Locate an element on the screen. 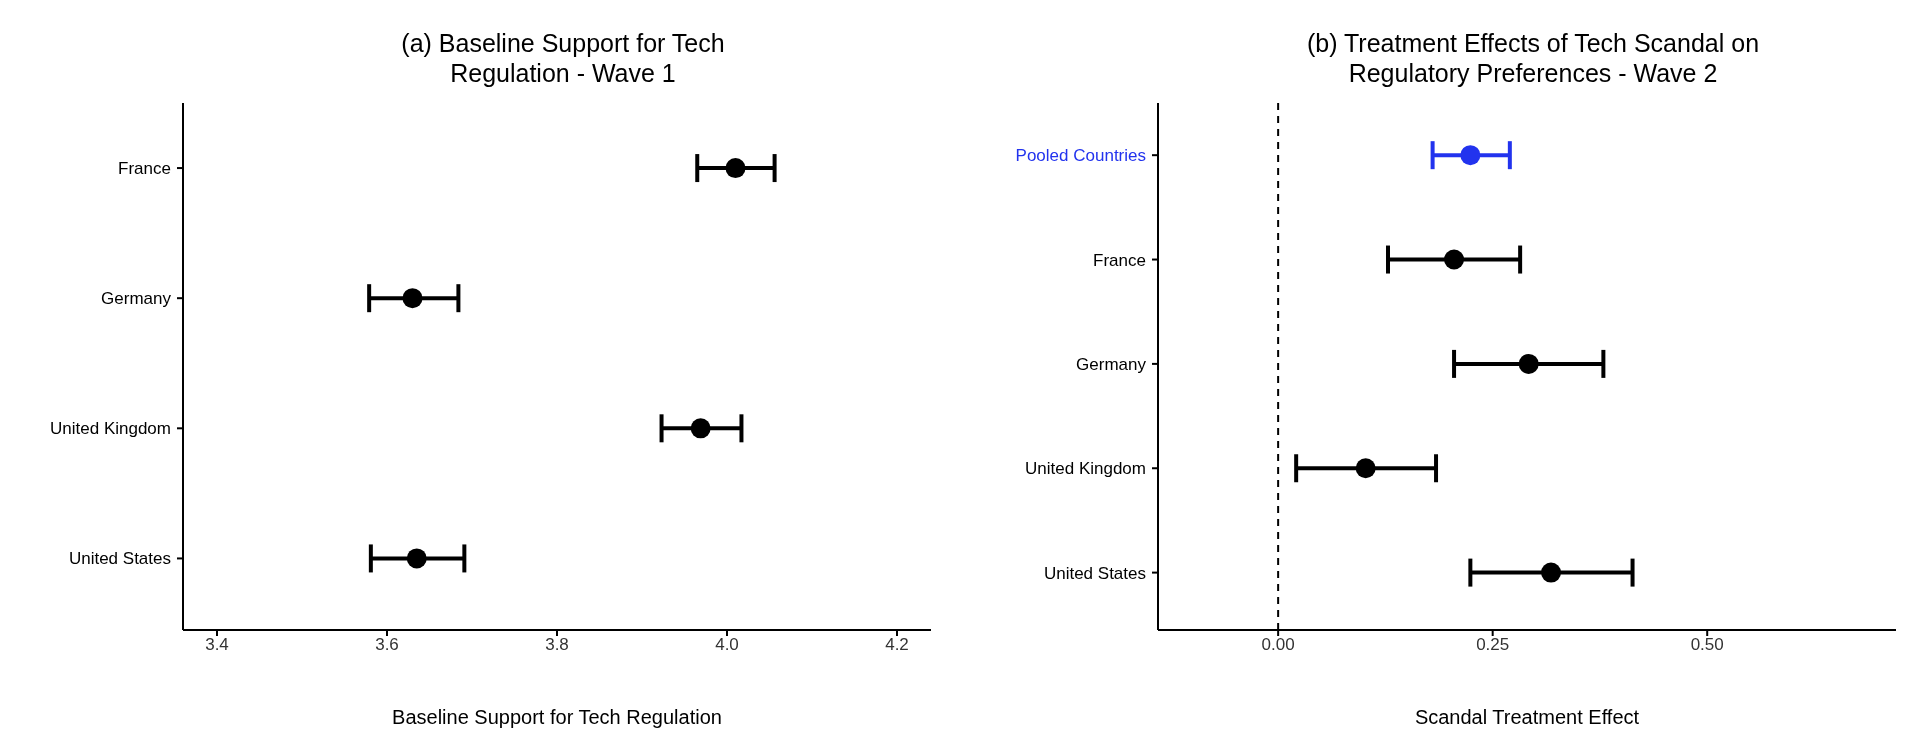 The height and width of the screenshot is (750, 1925). x-axis-title: Scandal Treatment Effect is located at coordinates (1527, 717).